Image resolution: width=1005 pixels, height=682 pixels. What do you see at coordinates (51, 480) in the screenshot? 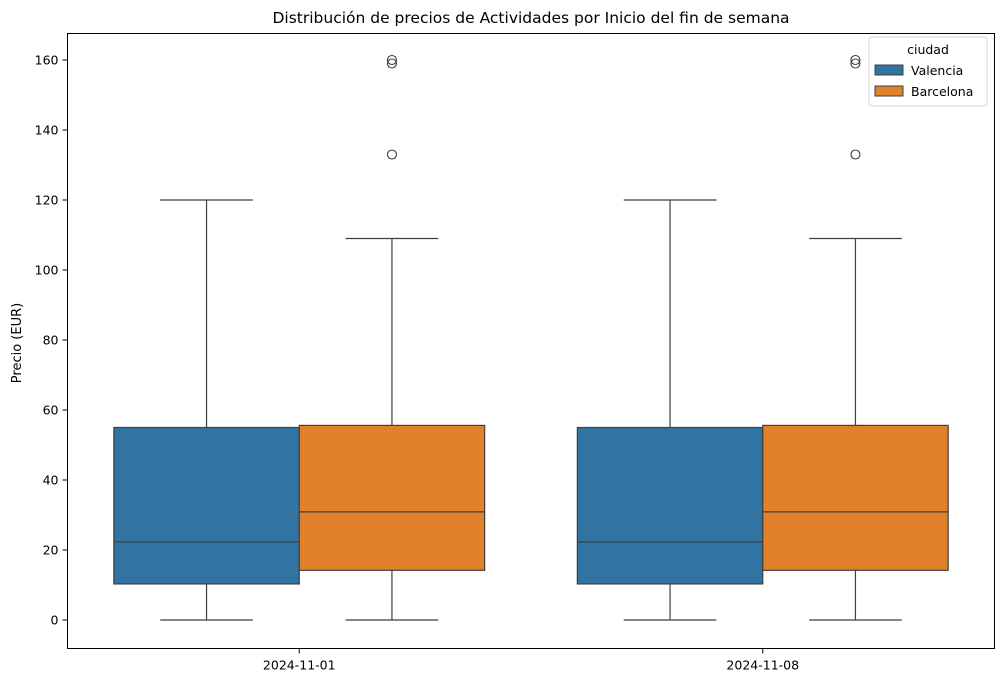
I see `y-tick-label: 40` at bounding box center [51, 480].